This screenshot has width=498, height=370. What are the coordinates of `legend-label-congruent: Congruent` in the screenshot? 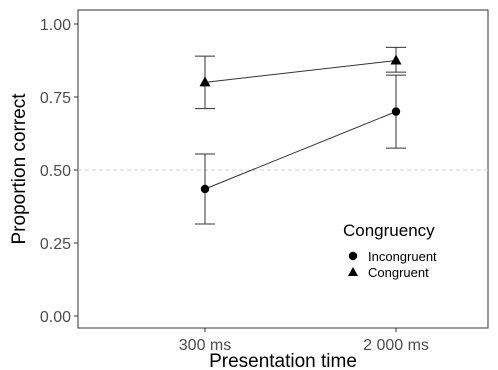 It's located at (398, 272).